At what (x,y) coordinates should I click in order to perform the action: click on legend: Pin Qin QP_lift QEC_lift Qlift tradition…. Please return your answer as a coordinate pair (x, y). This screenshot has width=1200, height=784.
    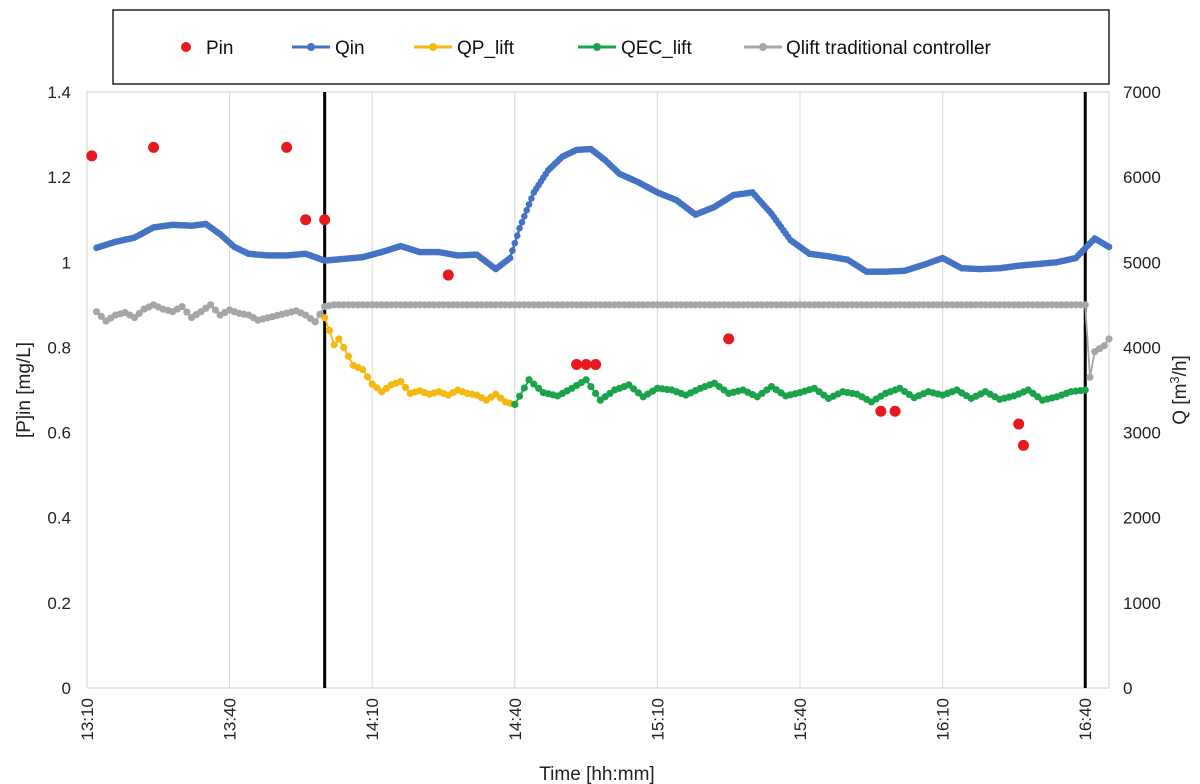
    Looking at the image, I should click on (611, 47).